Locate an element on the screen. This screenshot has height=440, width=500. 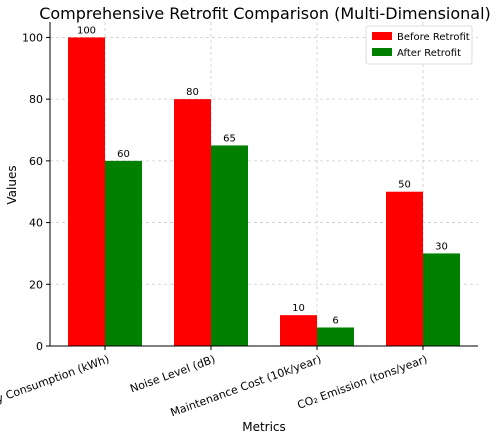
bar-value-label: 60 is located at coordinates (123, 154).